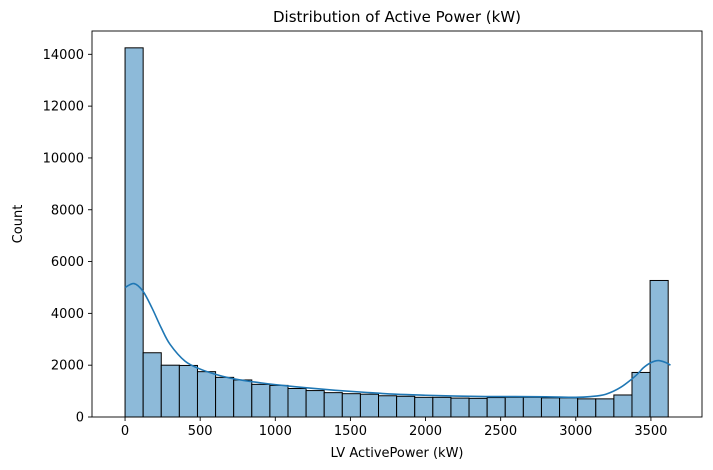  I want to click on y-axis-ticks: 0 2000 4000 6000 8000 10000 12000 14000, so click(67, 237).